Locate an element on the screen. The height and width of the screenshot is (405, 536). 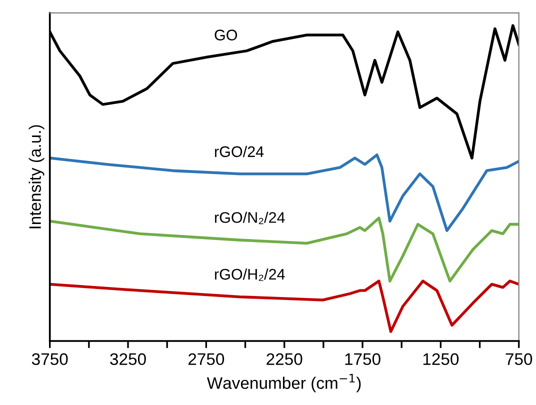
x-tick-label: 1250 is located at coordinates (441, 359).